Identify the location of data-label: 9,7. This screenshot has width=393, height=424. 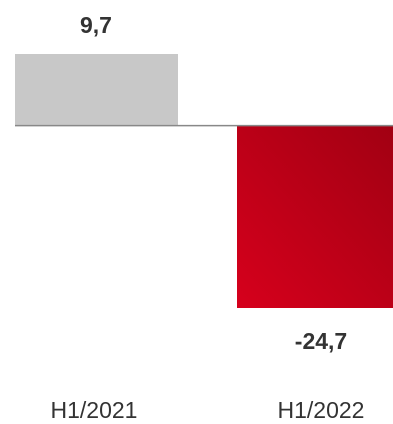
(96, 25).